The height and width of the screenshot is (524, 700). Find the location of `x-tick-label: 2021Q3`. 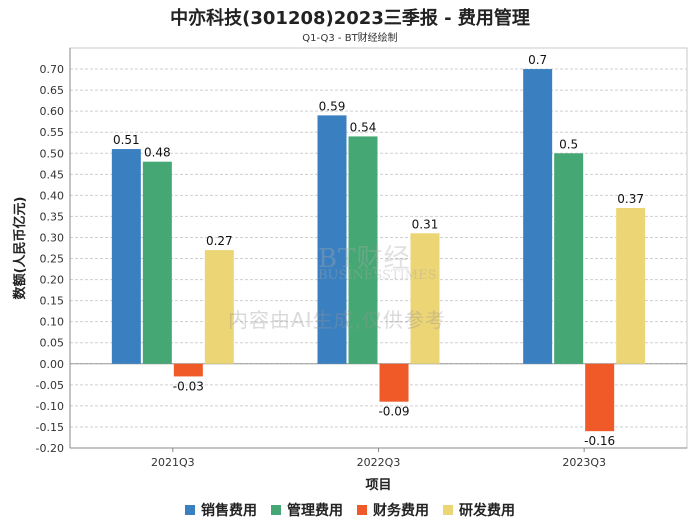

x-tick-label: 2021Q3 is located at coordinates (173, 462).